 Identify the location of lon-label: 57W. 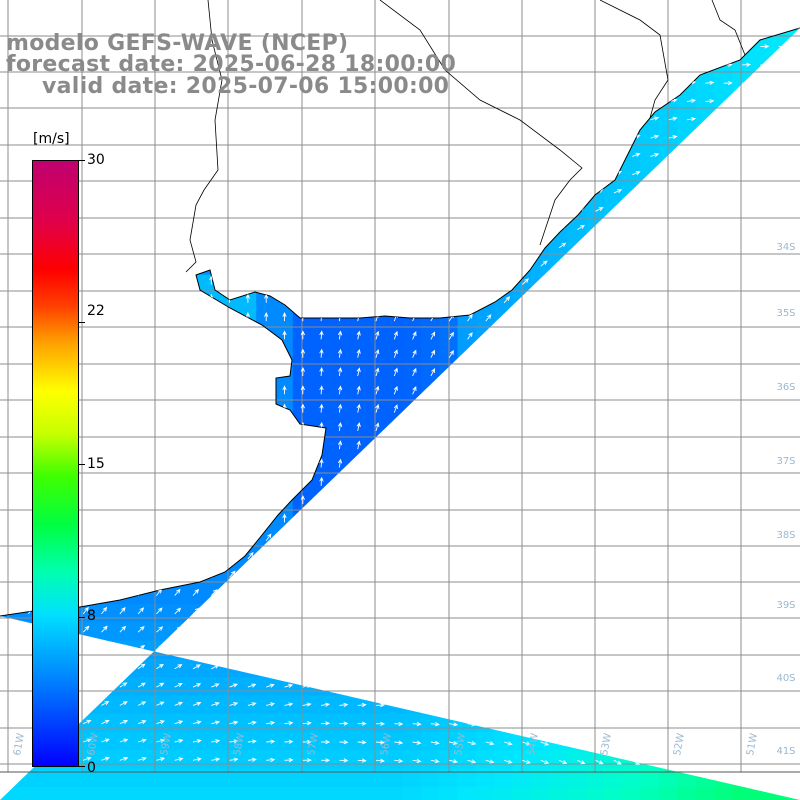
(313, 744).